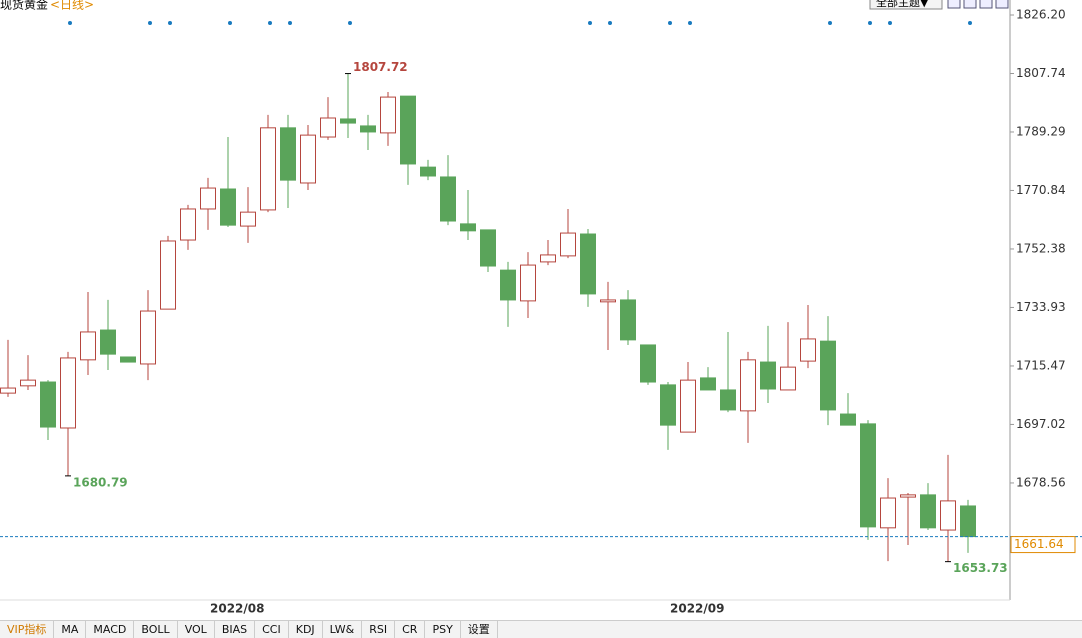 Image resolution: width=1082 pixels, height=638 pixels. Describe the element at coordinates (196, 629) in the screenshot. I see `toolbar-item: VOL` at that location.